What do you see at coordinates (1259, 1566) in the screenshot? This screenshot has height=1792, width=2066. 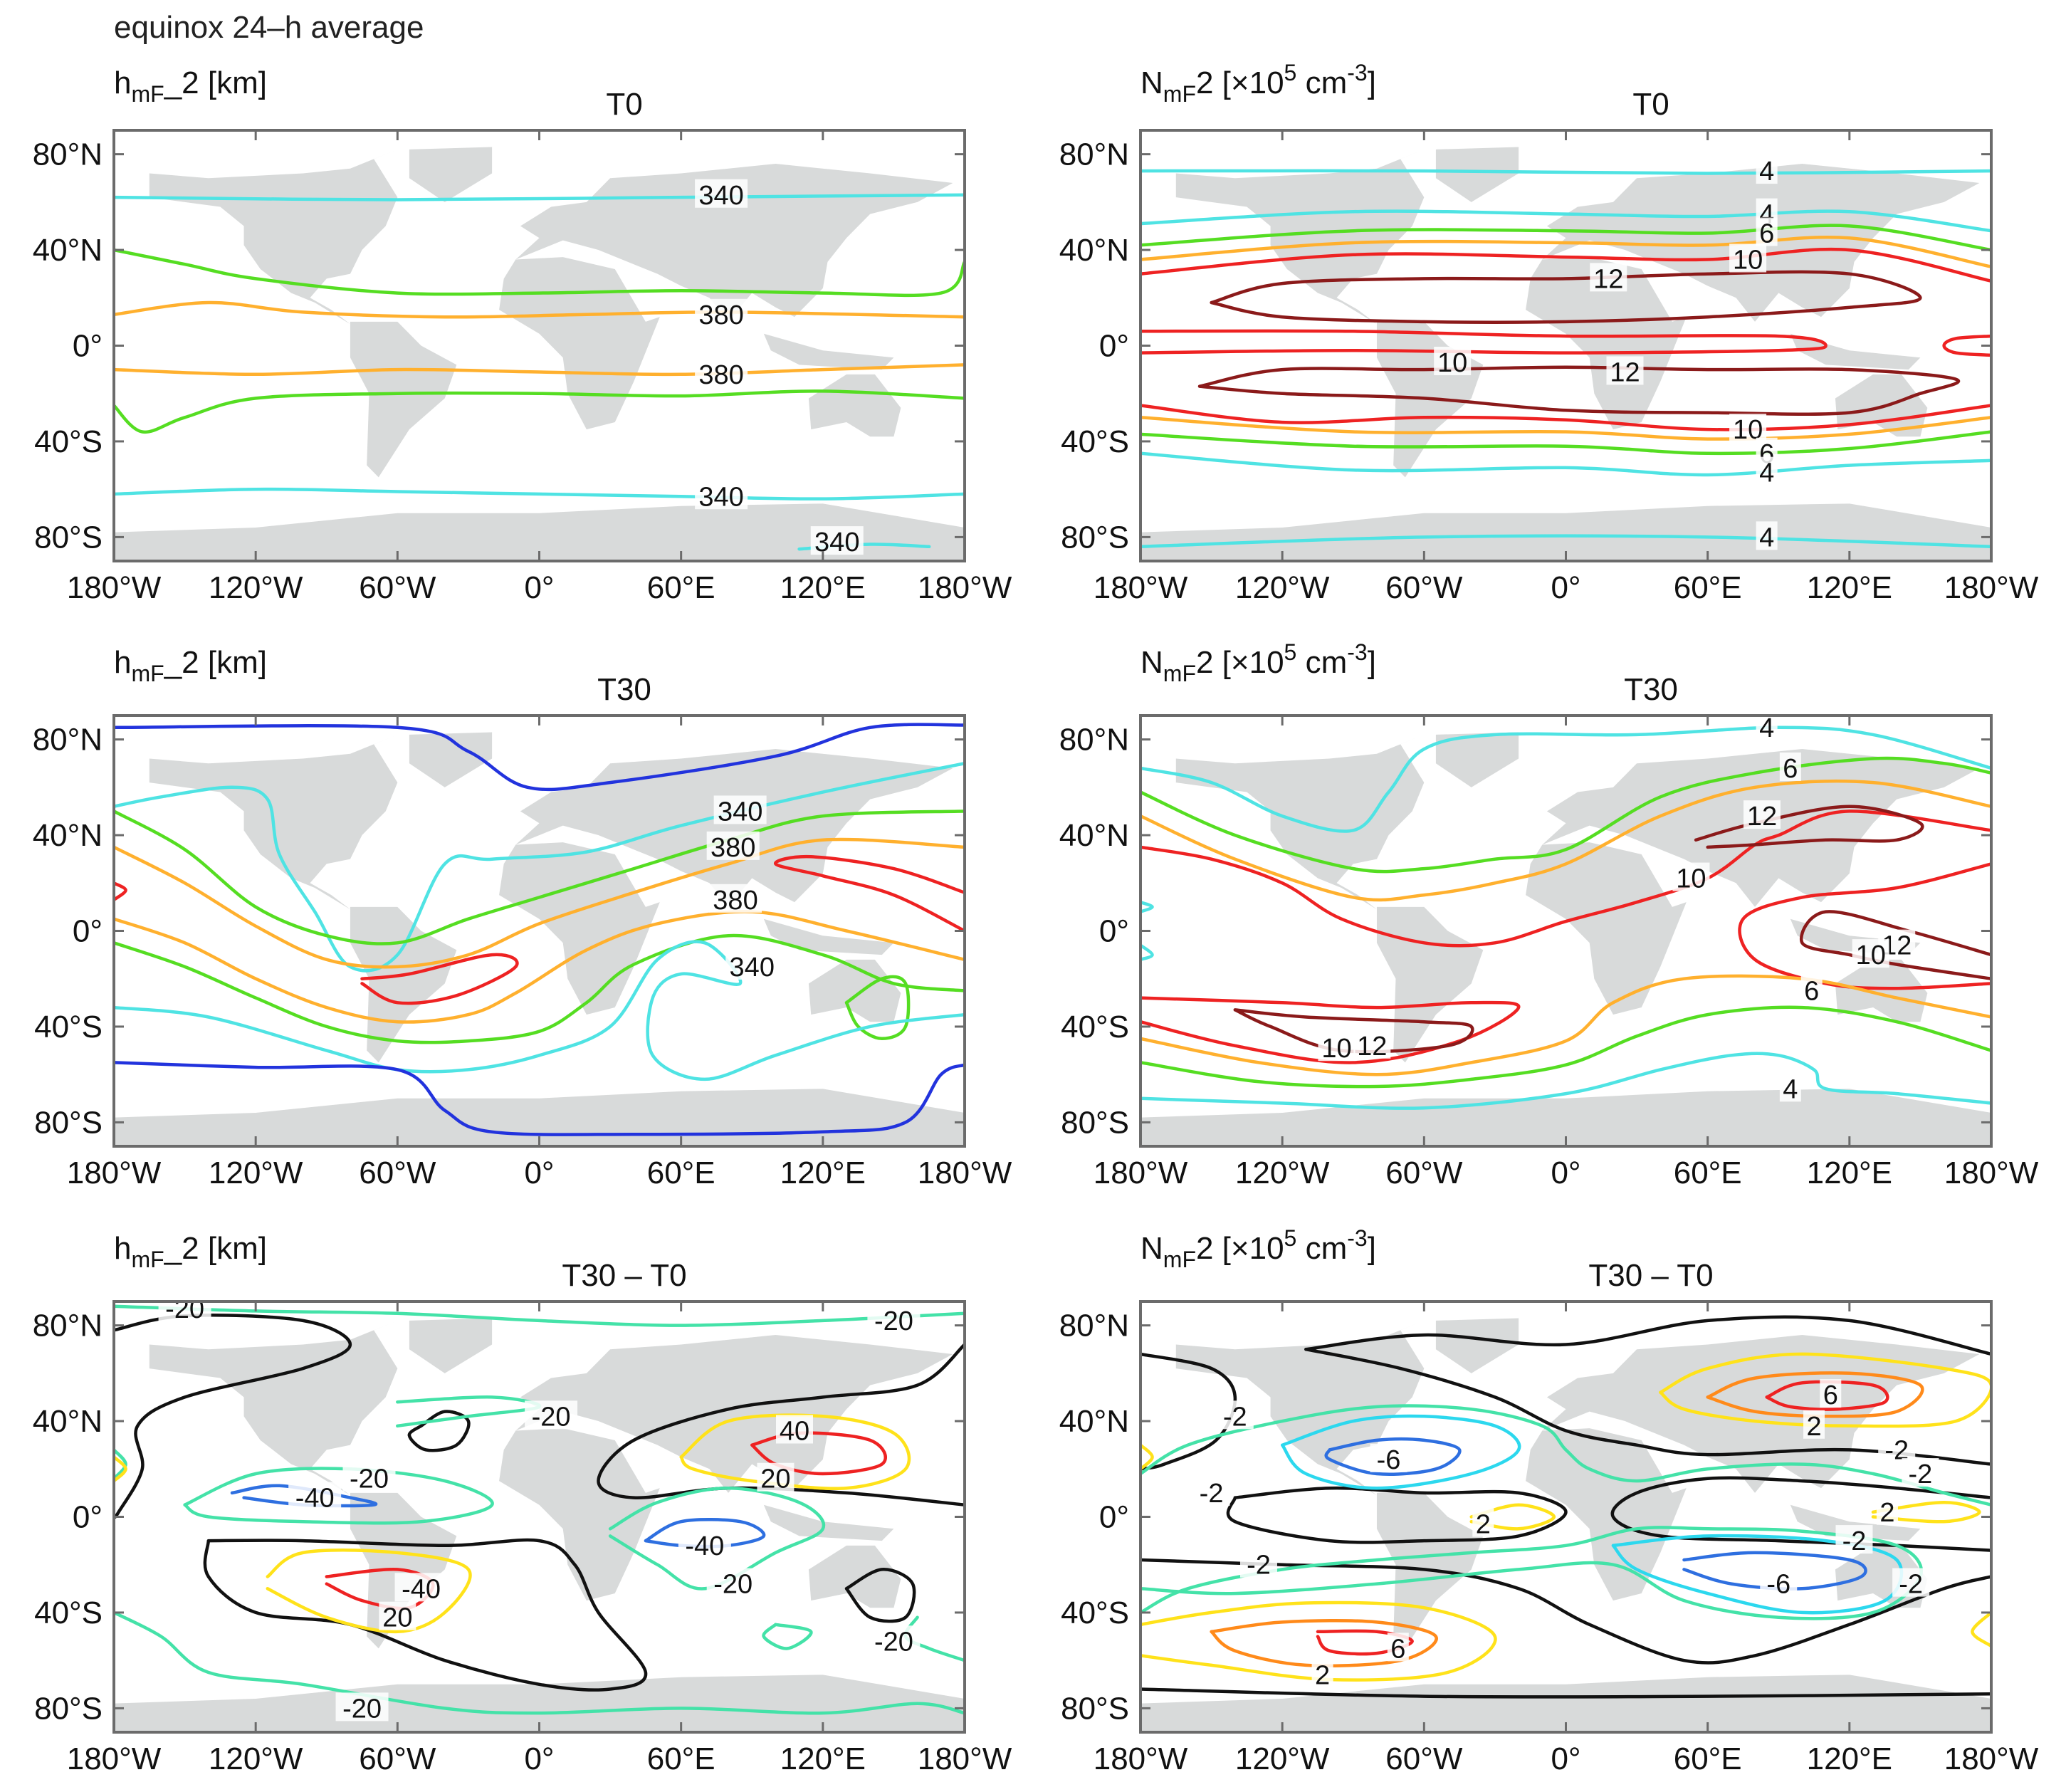 I see `contour-label-9: -2` at bounding box center [1259, 1566].